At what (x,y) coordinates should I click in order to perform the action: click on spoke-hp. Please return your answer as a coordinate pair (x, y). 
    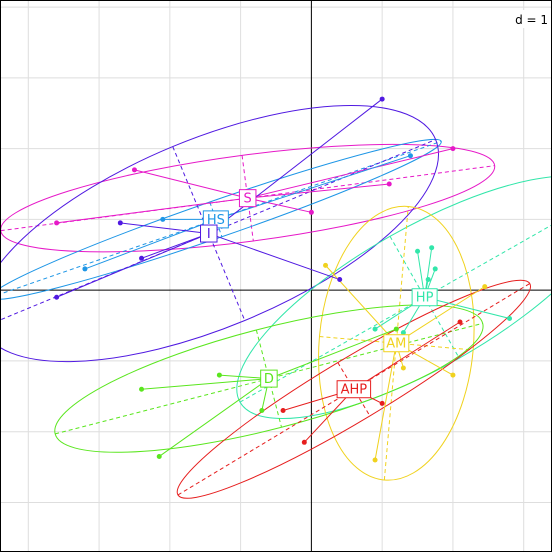
    Looking at the image, I should click on (467, 307).